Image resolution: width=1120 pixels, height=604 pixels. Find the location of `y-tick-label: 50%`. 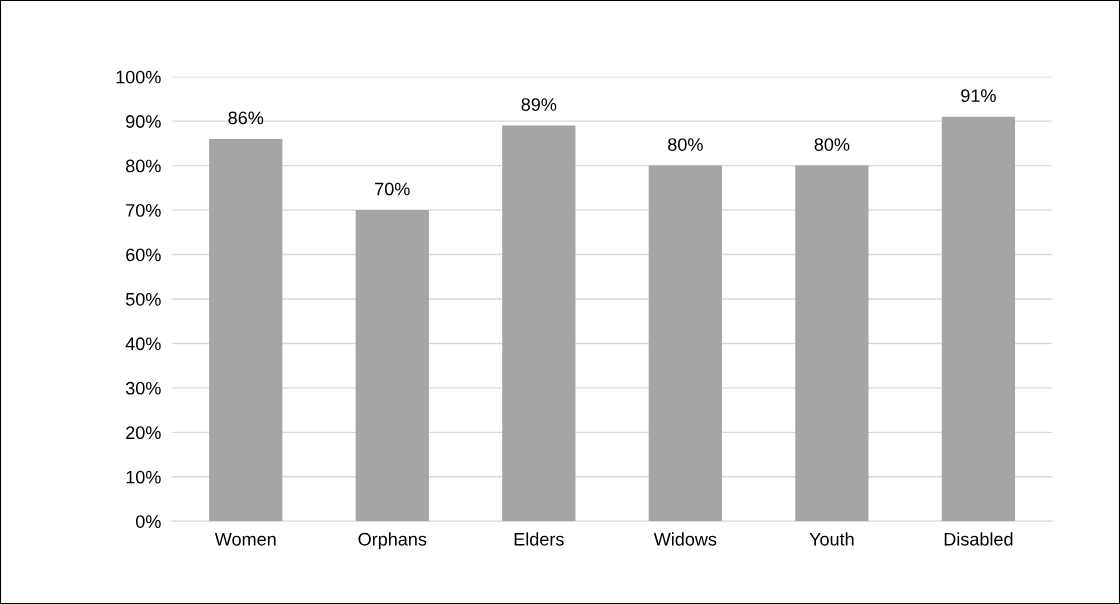

y-tick-label: 50% is located at coordinates (143, 299).